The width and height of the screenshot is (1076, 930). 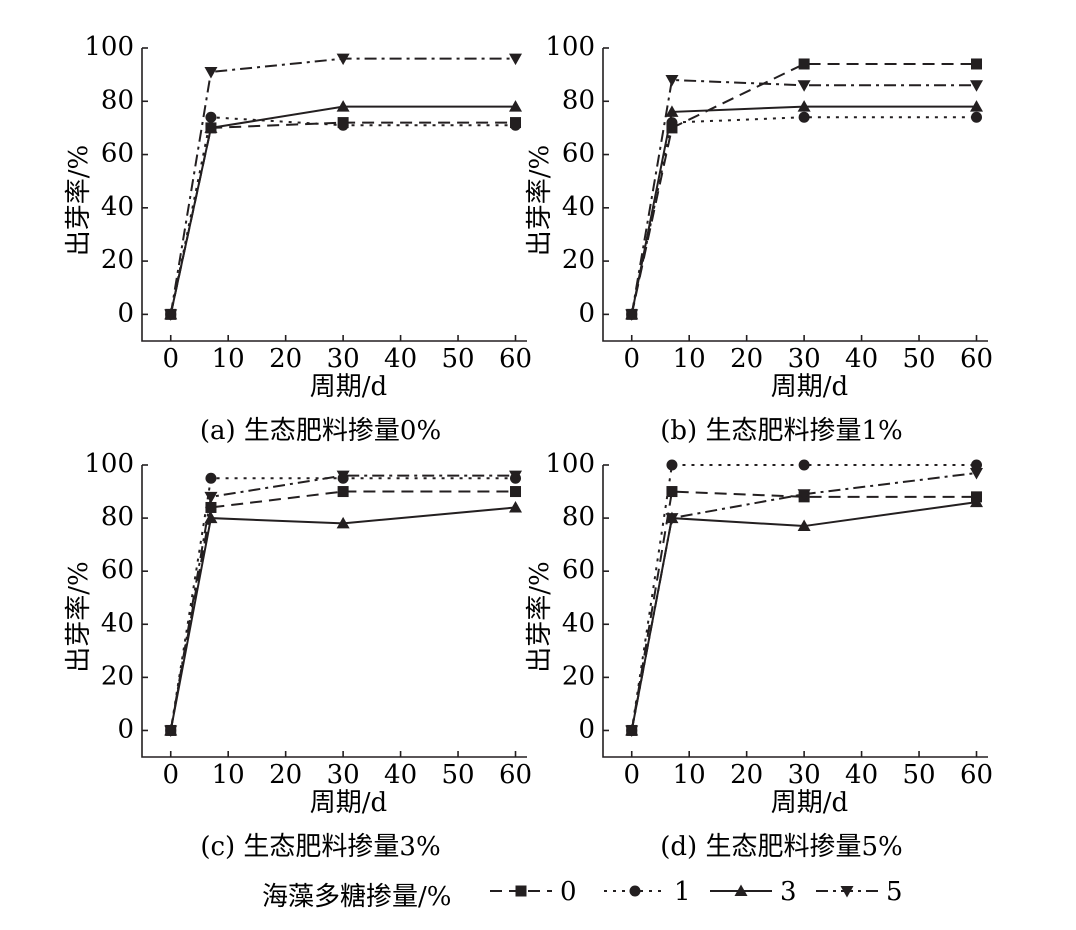 I want to click on legend-entry-1: 1, so click(x=647, y=892).